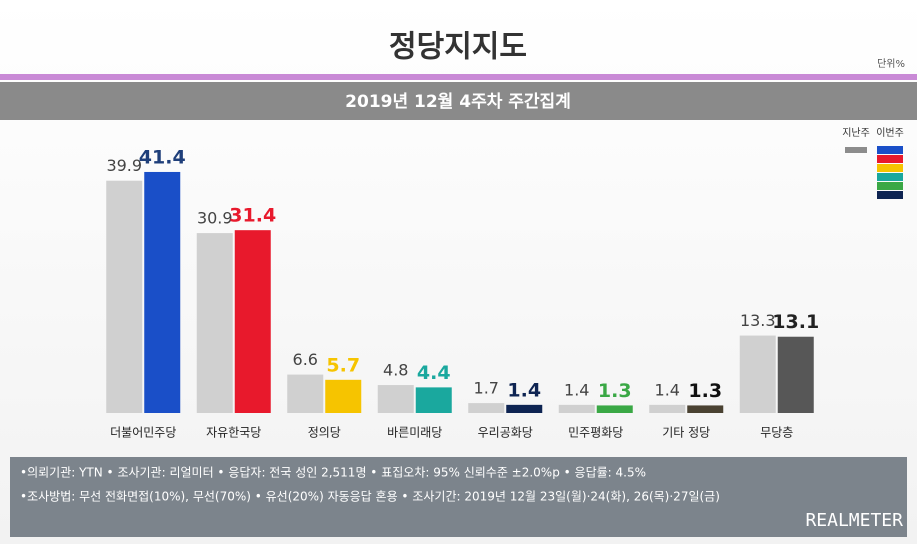 The height and width of the screenshot is (544, 917). Describe the element at coordinates (252, 216) in the screenshot. I see `value-label: 31.4` at that location.